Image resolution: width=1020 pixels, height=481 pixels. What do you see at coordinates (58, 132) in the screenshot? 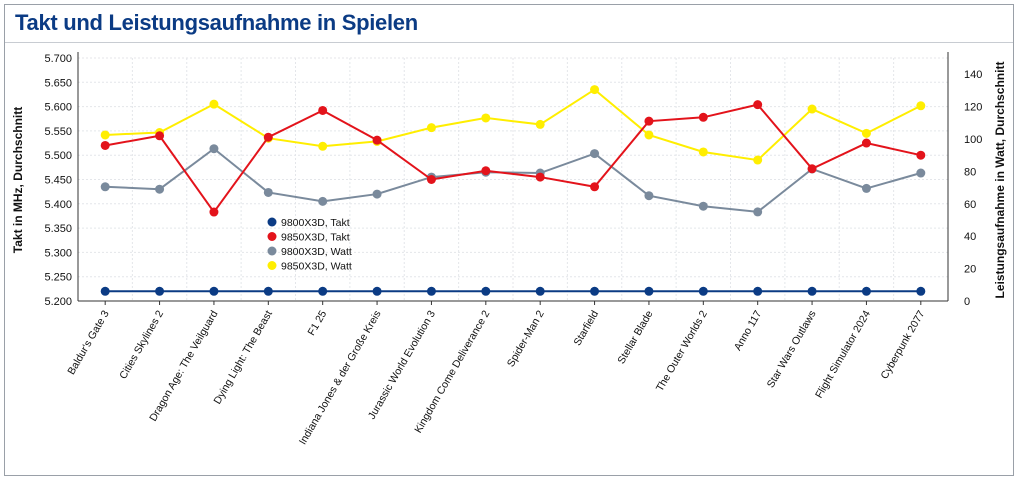
I see `y-left-tick-label: 5.550` at bounding box center [58, 132].